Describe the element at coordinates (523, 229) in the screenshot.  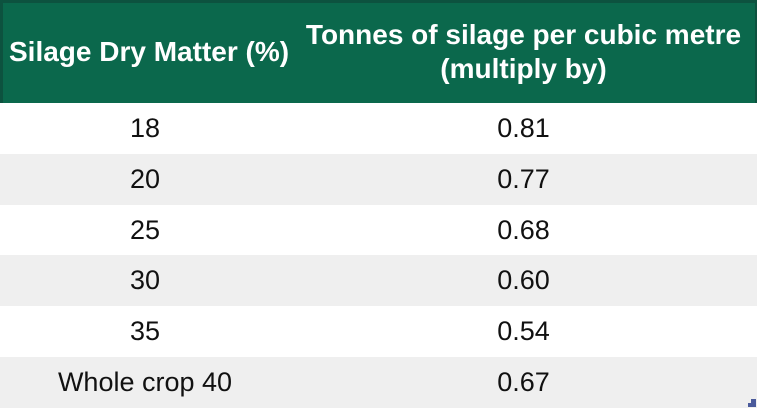
I see `factor-cell: 0.68` at that location.